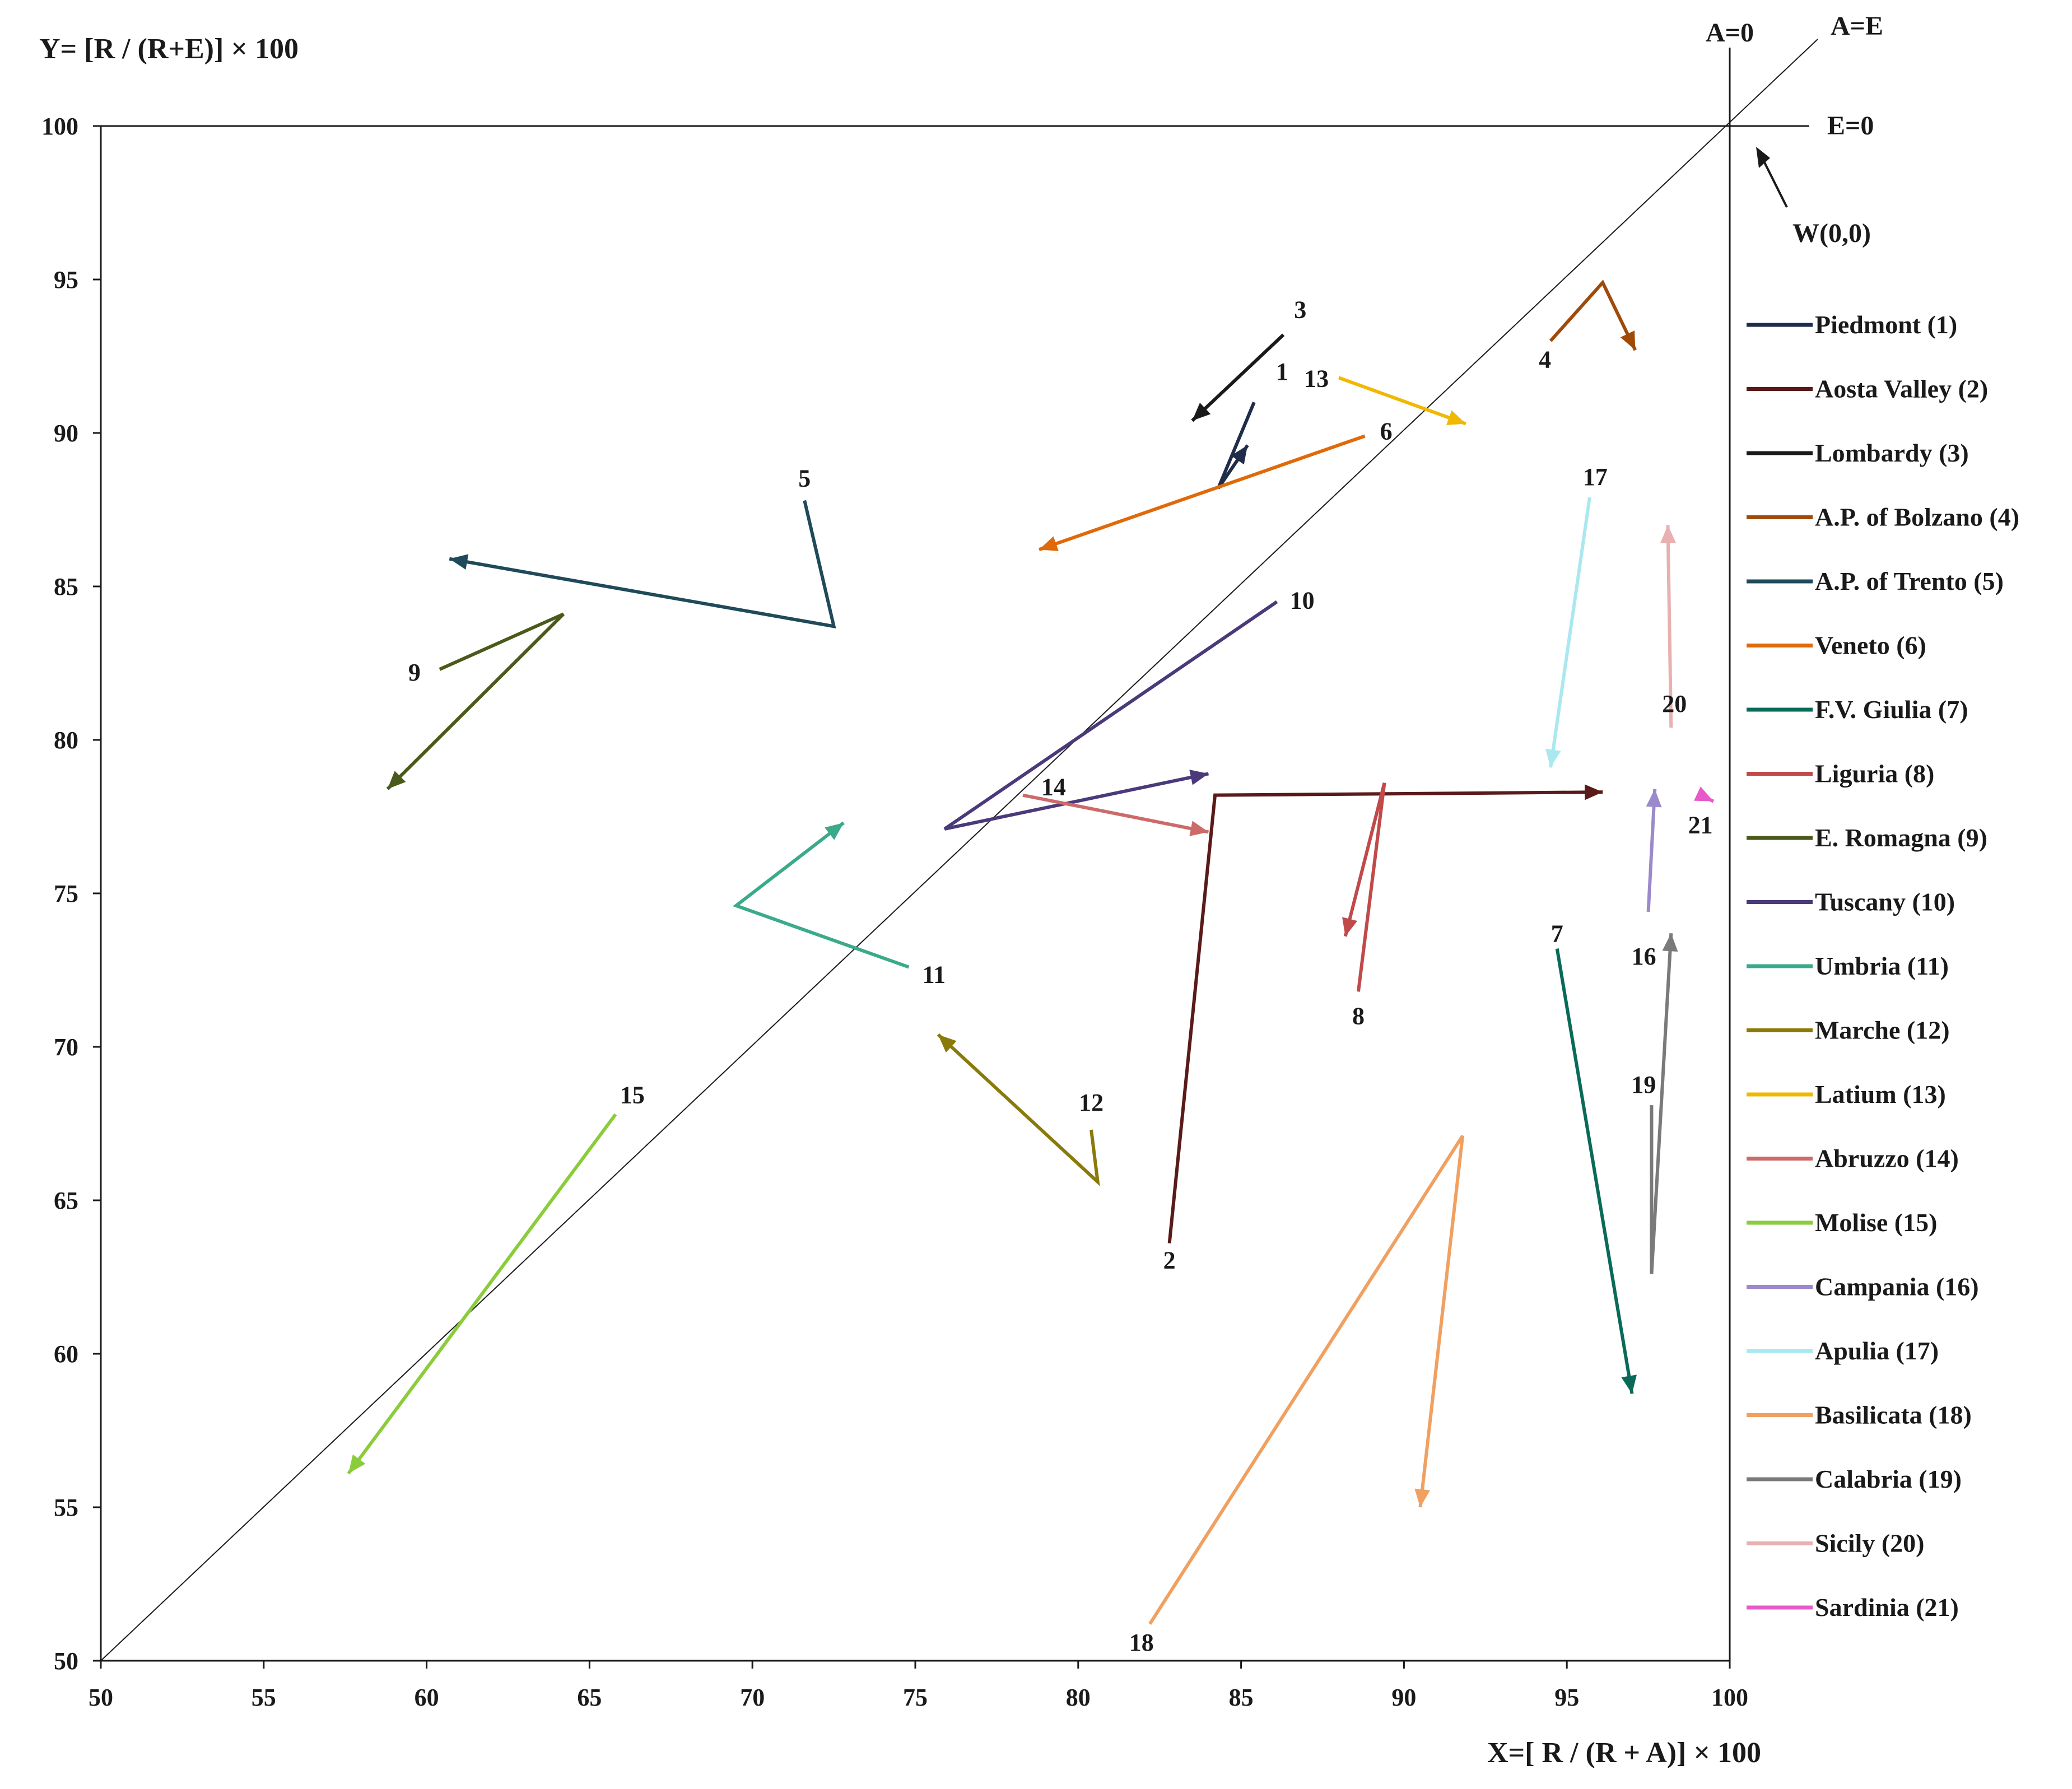 This screenshot has width=2072, height=1789. I want to click on legend-label-aosta-valley-2: Aosta Valley (2), so click(1901, 389).